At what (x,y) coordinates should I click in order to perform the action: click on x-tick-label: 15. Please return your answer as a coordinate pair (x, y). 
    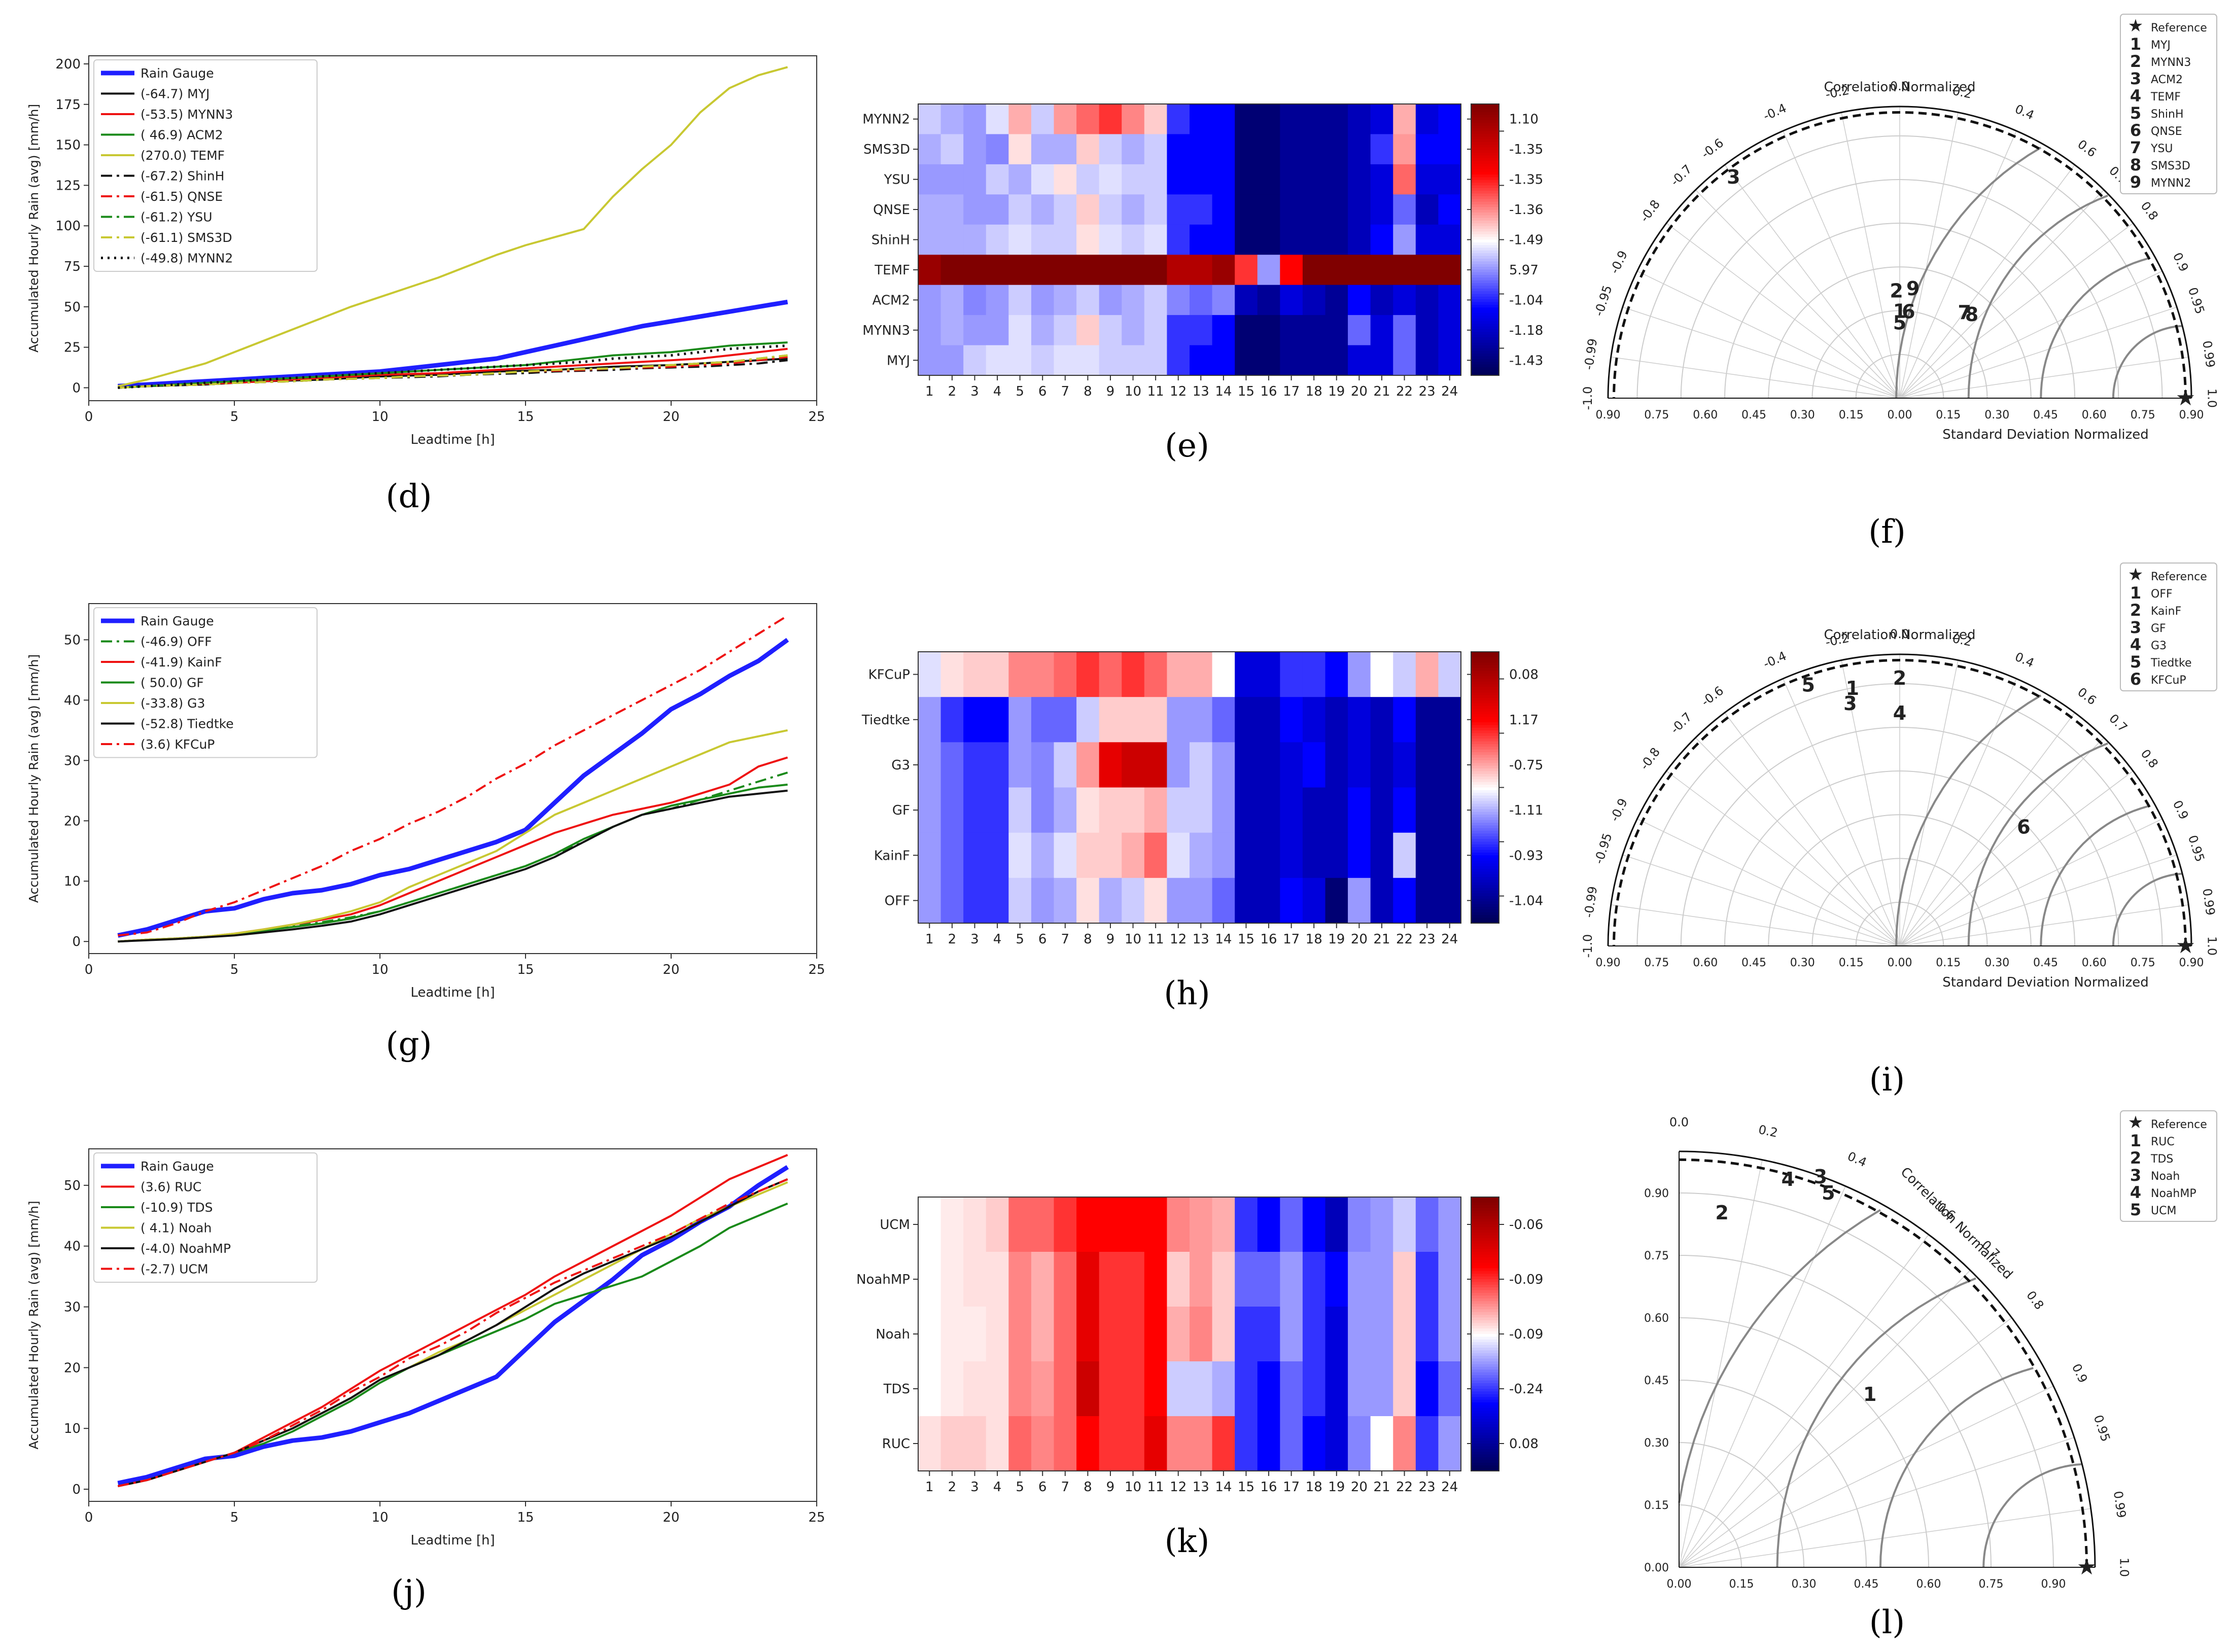
    Looking at the image, I should click on (525, 1517).